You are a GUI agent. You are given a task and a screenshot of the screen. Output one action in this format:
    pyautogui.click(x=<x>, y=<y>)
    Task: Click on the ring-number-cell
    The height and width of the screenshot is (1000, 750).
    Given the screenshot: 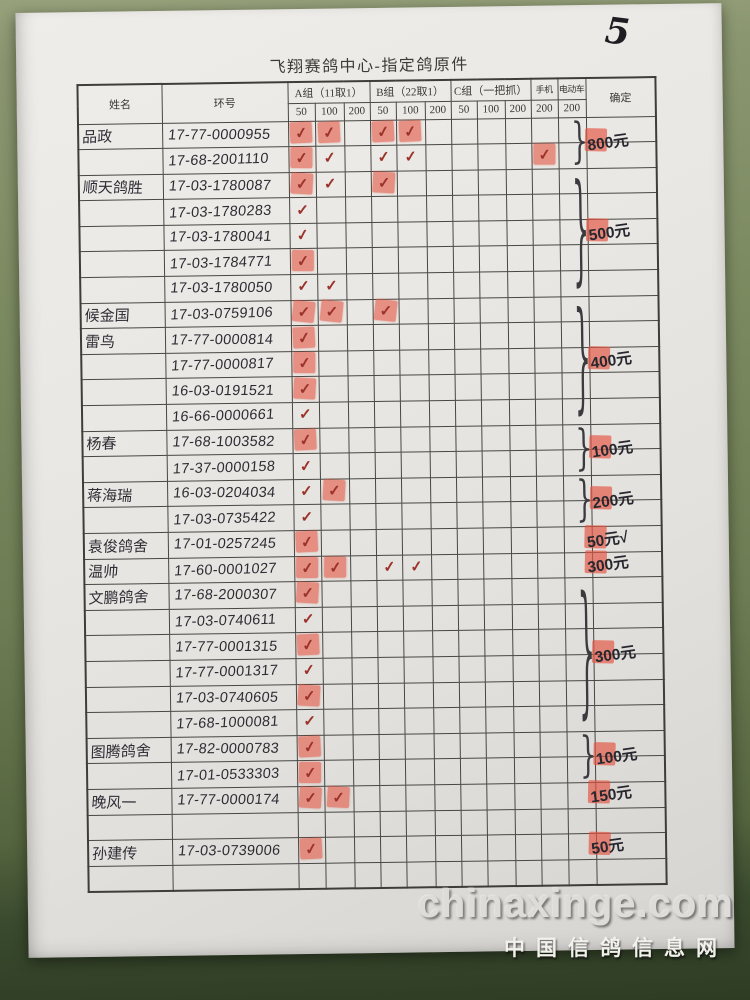 What is the action you would take?
    pyautogui.click(x=234, y=826)
    